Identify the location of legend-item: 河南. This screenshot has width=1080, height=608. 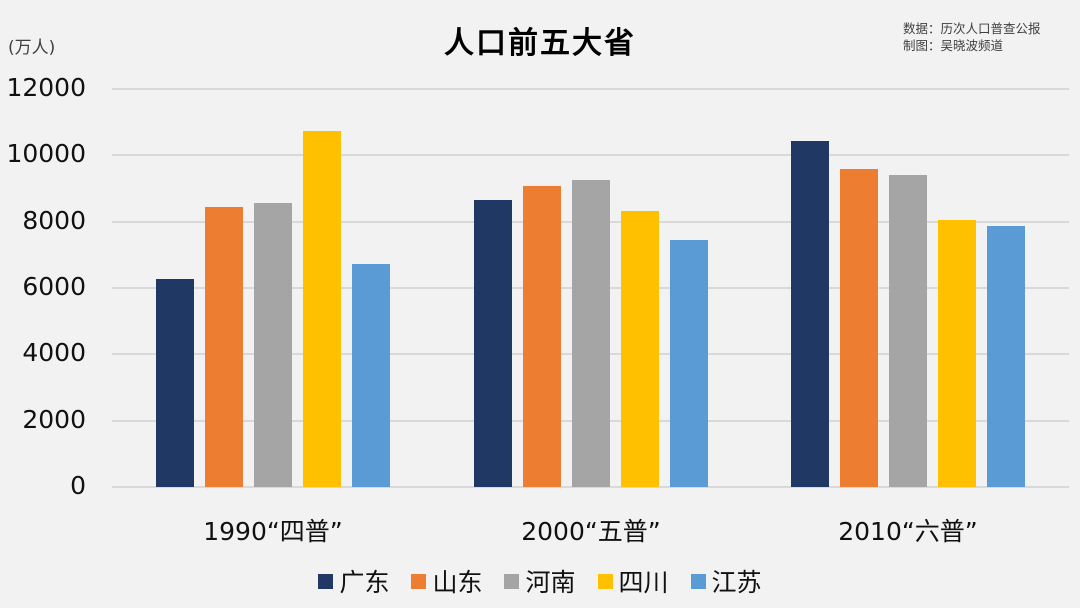
(540, 581).